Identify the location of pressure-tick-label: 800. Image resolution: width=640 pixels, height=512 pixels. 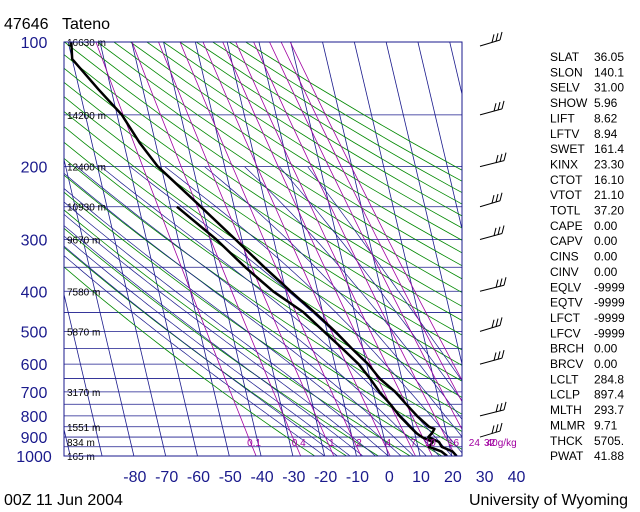
(34, 417).